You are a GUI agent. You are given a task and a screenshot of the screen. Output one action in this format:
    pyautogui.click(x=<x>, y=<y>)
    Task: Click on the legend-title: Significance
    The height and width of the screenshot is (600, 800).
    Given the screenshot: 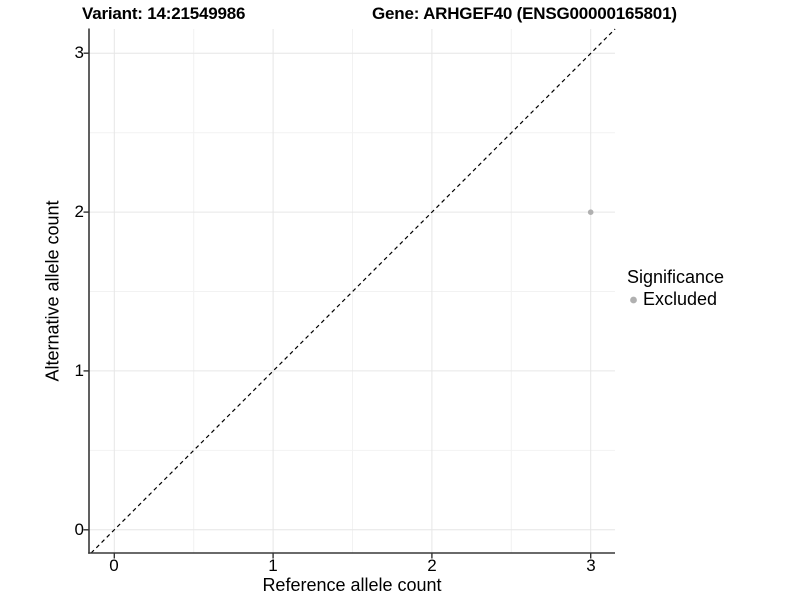 What is the action you would take?
    pyautogui.click(x=676, y=277)
    